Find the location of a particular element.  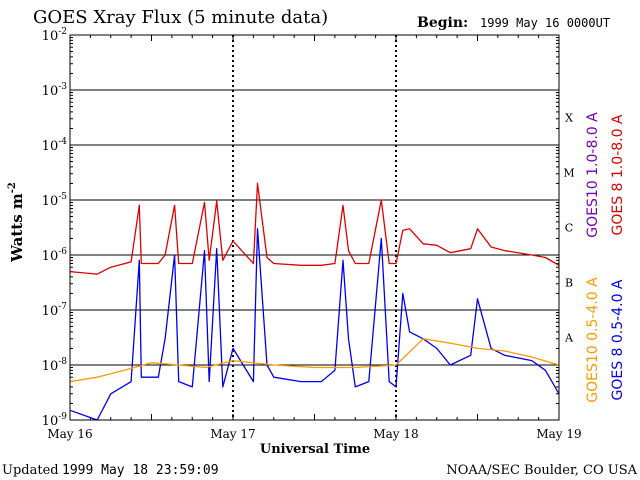

y-tick-label: 10⁻⁸ is located at coordinates (55, 365).